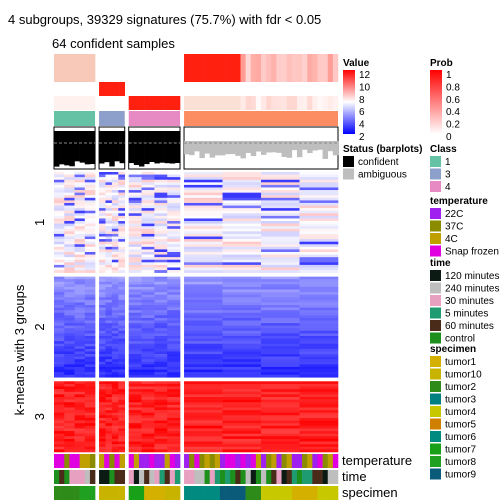  I want to click on specimen-legend-swatch, so click(435, 386).